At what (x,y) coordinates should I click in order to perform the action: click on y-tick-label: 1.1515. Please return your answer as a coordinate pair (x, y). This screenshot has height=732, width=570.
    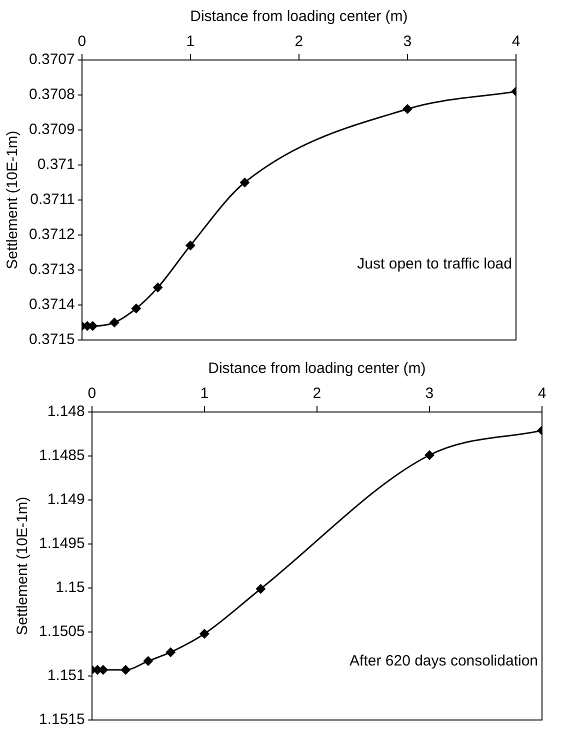
    Looking at the image, I should click on (61, 719).